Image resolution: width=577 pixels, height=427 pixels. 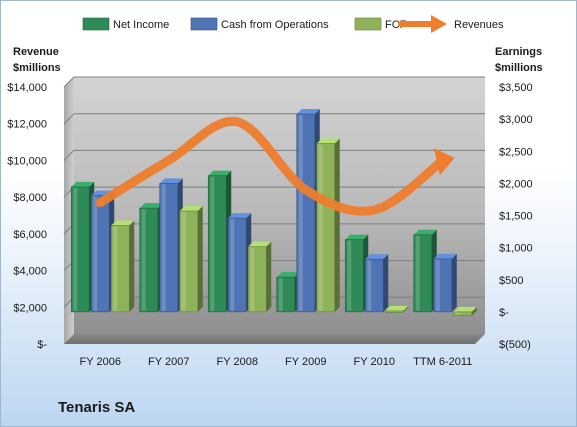 What do you see at coordinates (516, 88) in the screenshot?
I see `y-right-tick-label: $3,500` at bounding box center [516, 88].